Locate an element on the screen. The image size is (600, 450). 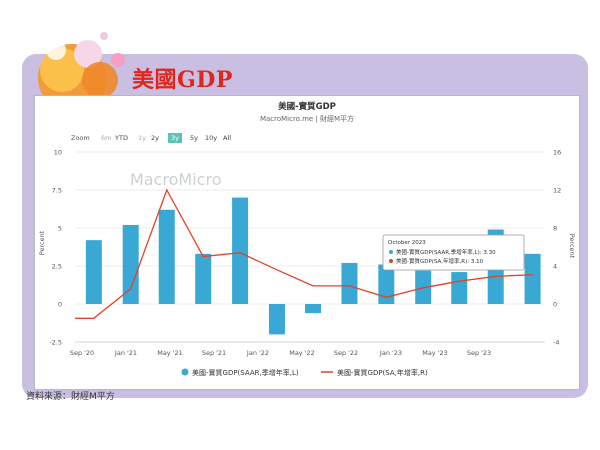
x-tick: Sep '22 is located at coordinates (346, 353).